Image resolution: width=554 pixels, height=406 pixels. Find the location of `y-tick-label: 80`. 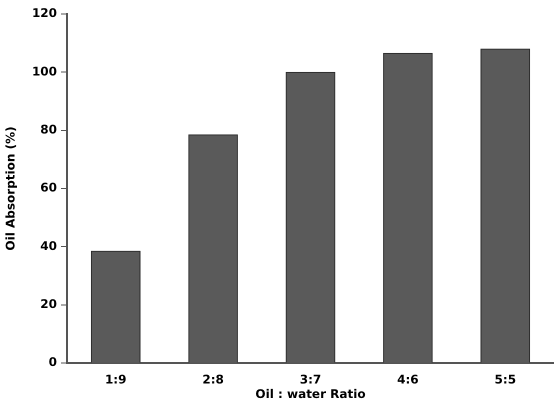

y-tick-label: 80 is located at coordinates (48, 129).